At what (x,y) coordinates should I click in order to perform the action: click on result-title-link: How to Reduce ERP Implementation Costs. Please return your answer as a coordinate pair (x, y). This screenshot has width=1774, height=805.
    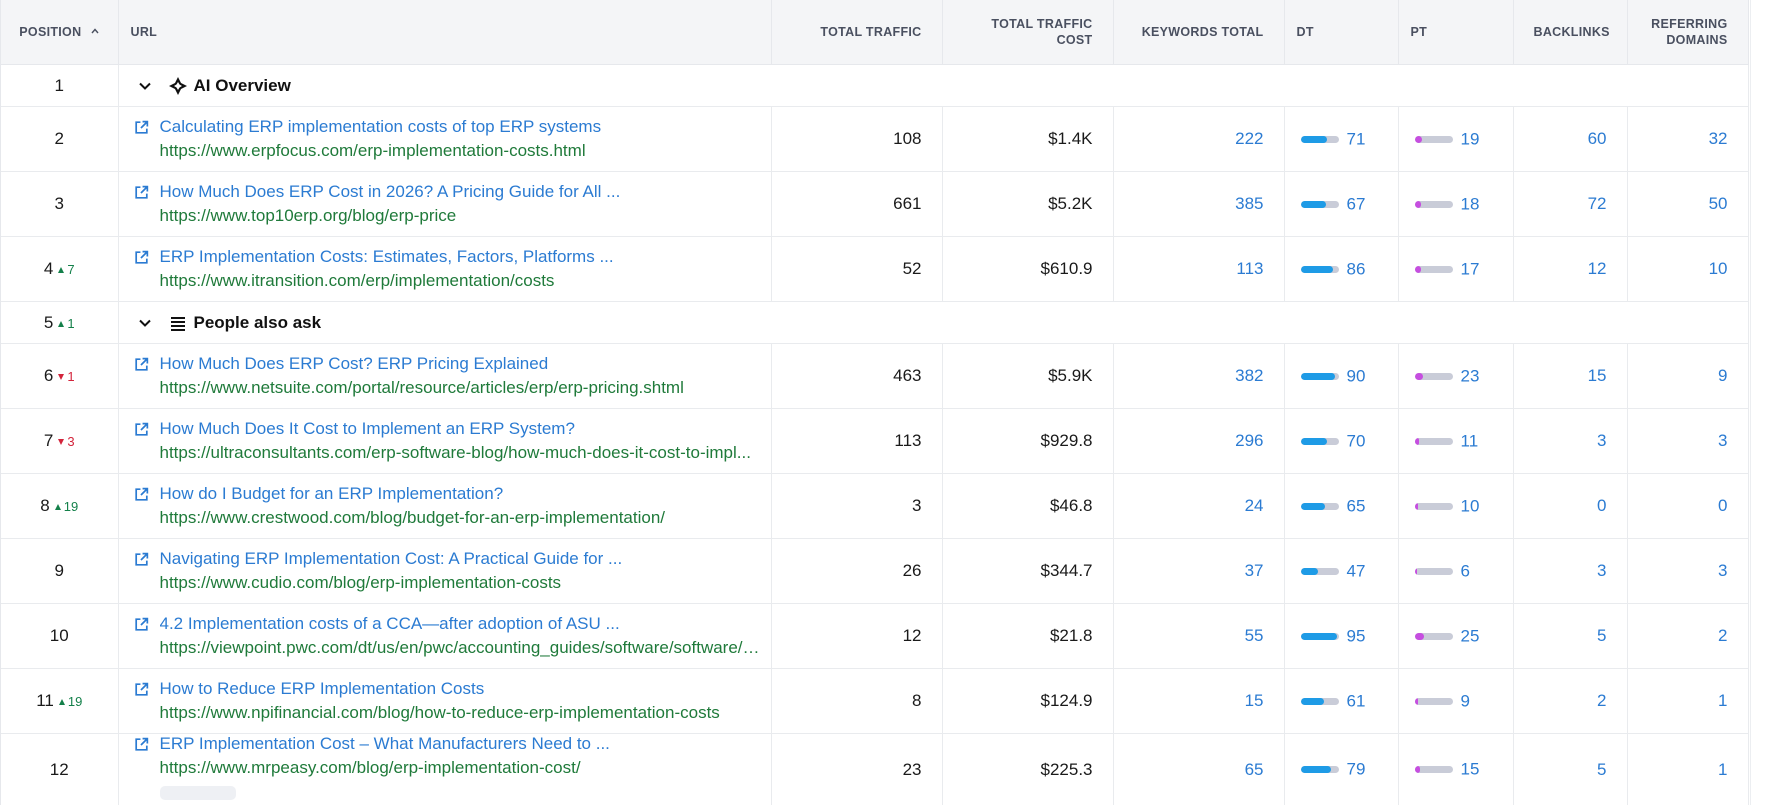
    Looking at the image, I should click on (322, 688).